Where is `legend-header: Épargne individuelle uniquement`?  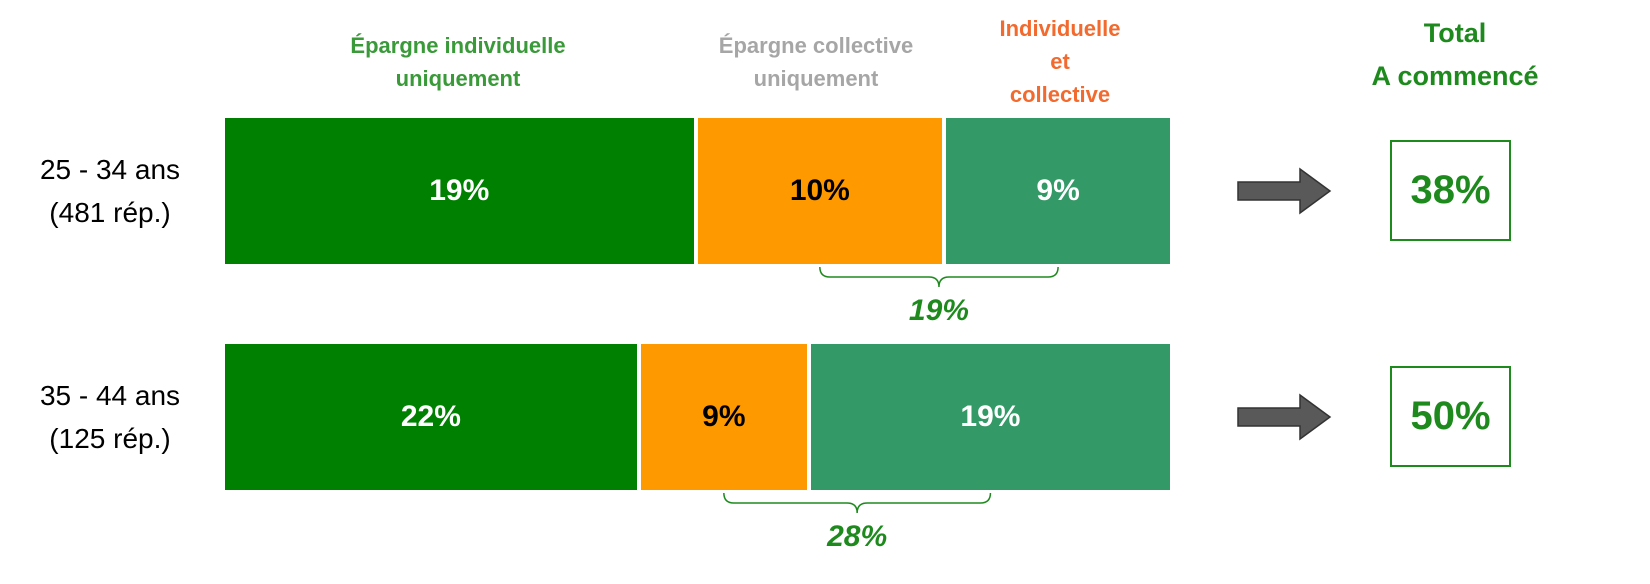
legend-header: Épargne individuelle uniquement is located at coordinates (458, 62).